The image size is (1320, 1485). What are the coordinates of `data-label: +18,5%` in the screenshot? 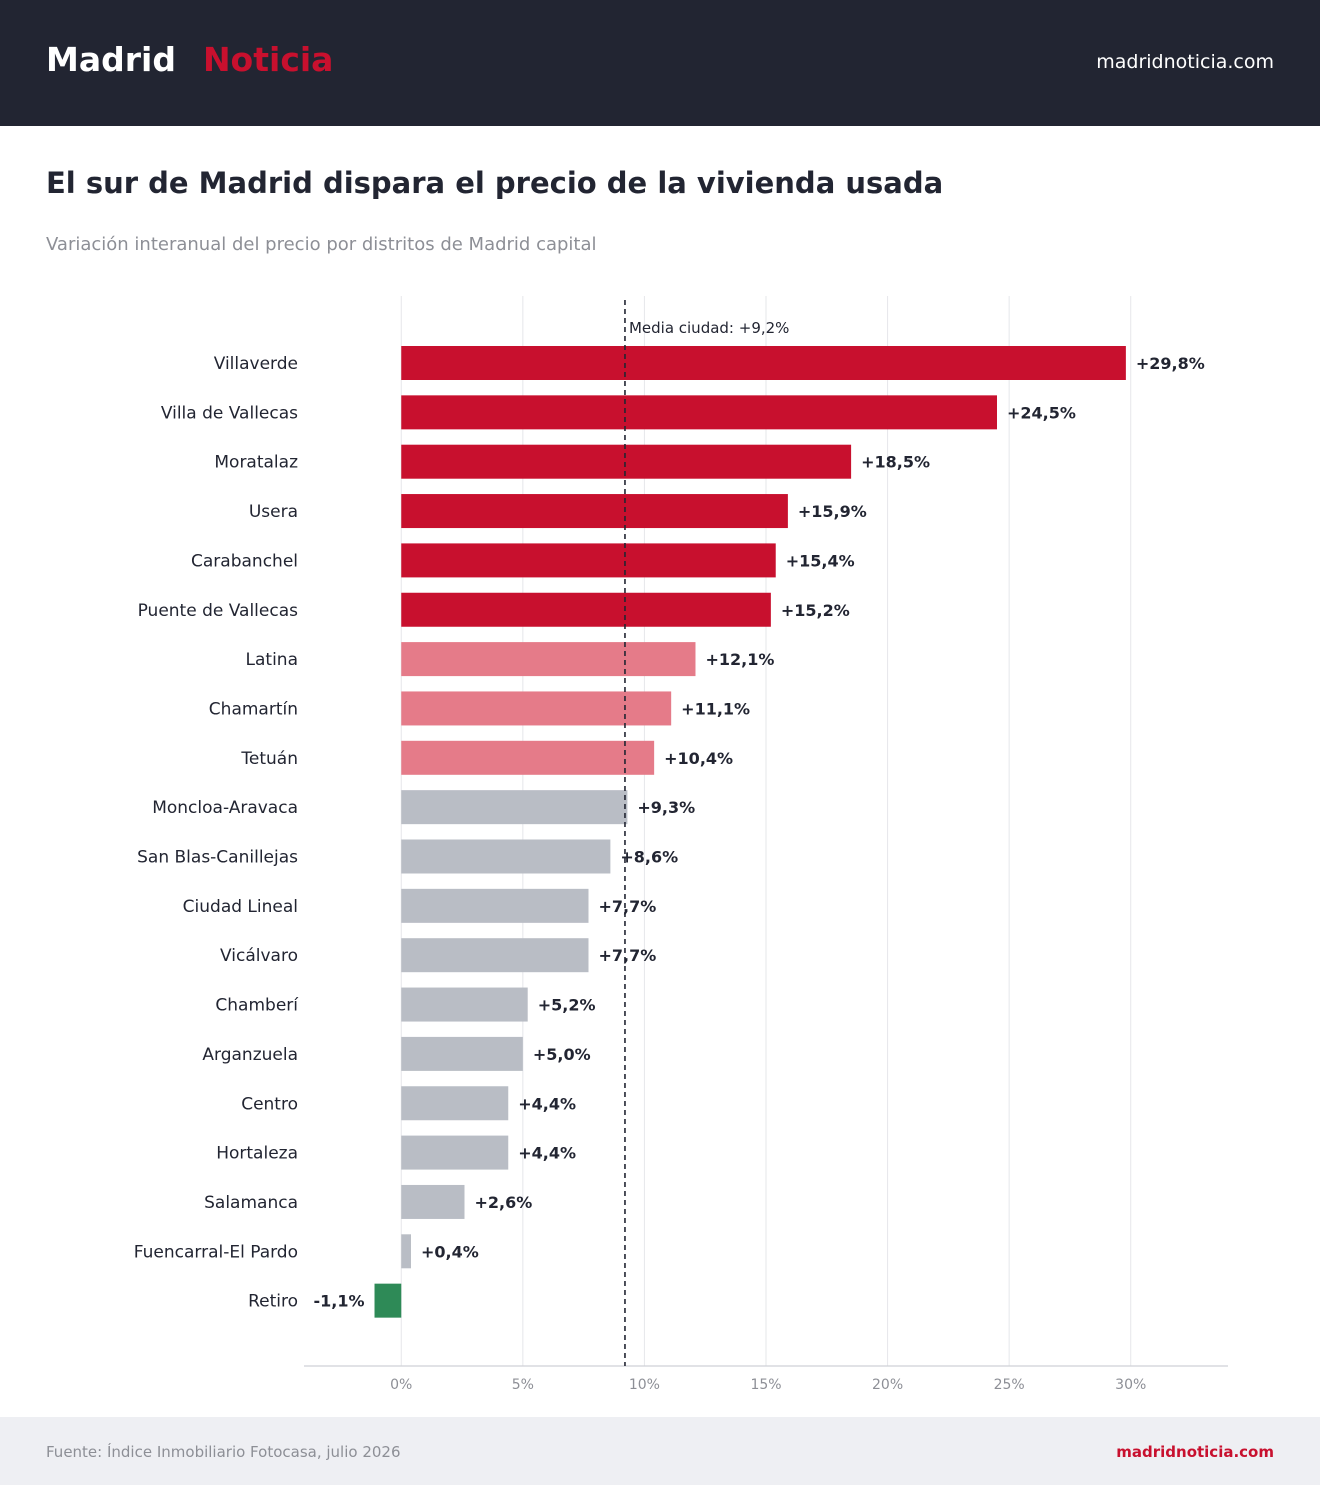 It's located at (895, 462).